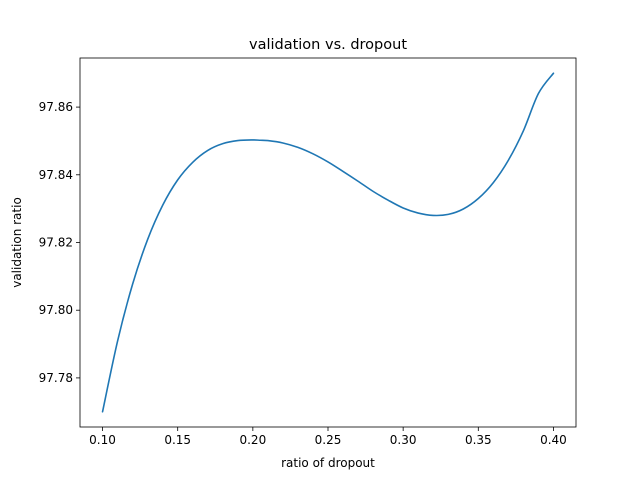 The height and width of the screenshot is (480, 640). Describe the element at coordinates (102, 440) in the screenshot. I see `x-tick-label: 0.10` at that location.